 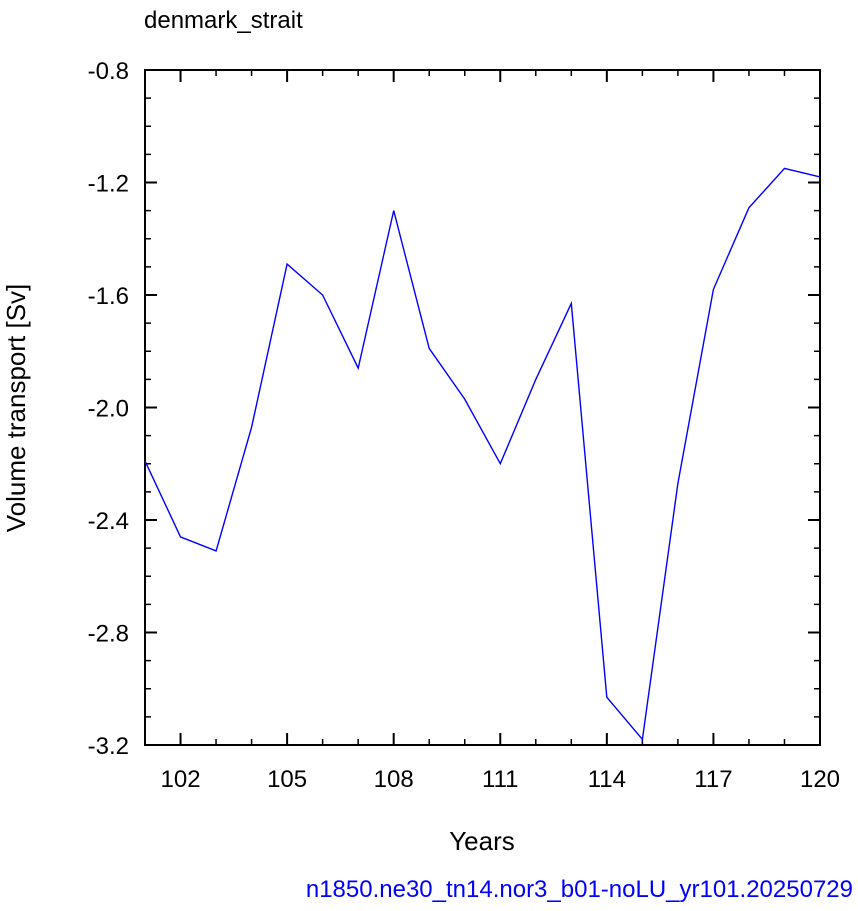 I want to click on x-tick-label: 120, so click(x=820, y=779).